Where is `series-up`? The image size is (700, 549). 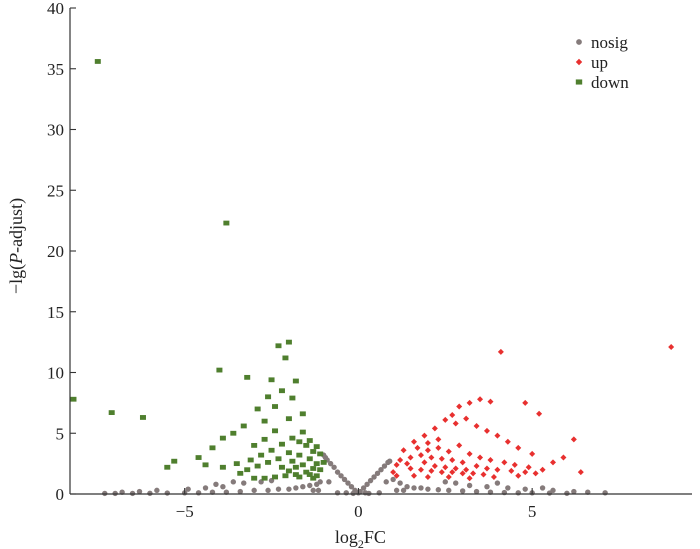 series-up is located at coordinates (532, 412).